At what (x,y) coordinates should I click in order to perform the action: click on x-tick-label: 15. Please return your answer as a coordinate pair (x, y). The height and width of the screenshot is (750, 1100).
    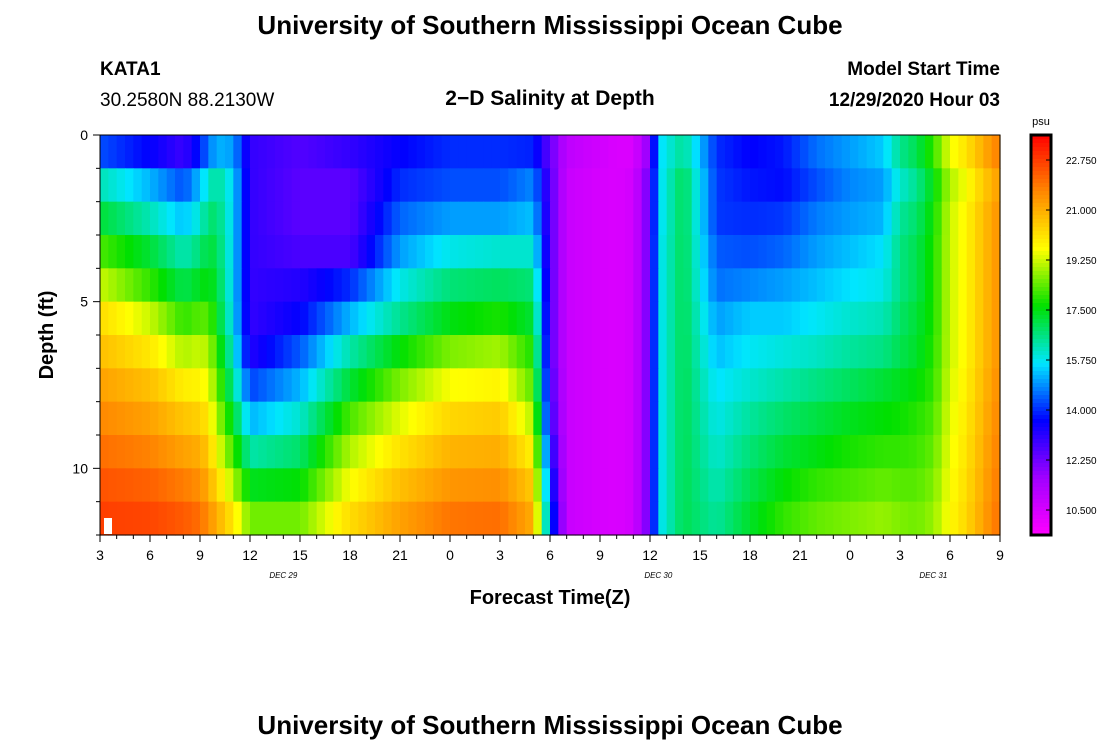
    Looking at the image, I should click on (700, 555).